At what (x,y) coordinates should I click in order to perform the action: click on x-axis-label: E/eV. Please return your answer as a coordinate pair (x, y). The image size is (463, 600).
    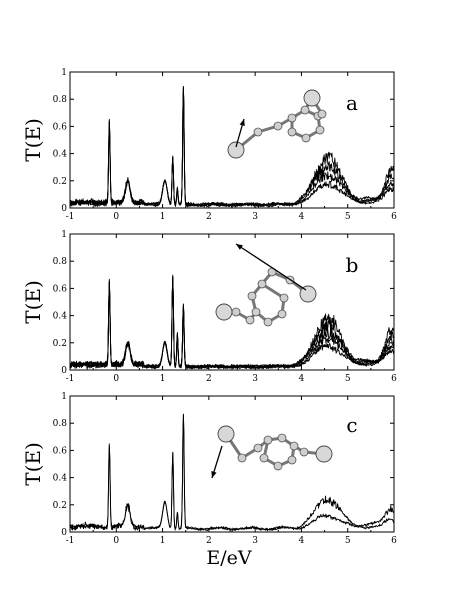
    Looking at the image, I should click on (229, 558).